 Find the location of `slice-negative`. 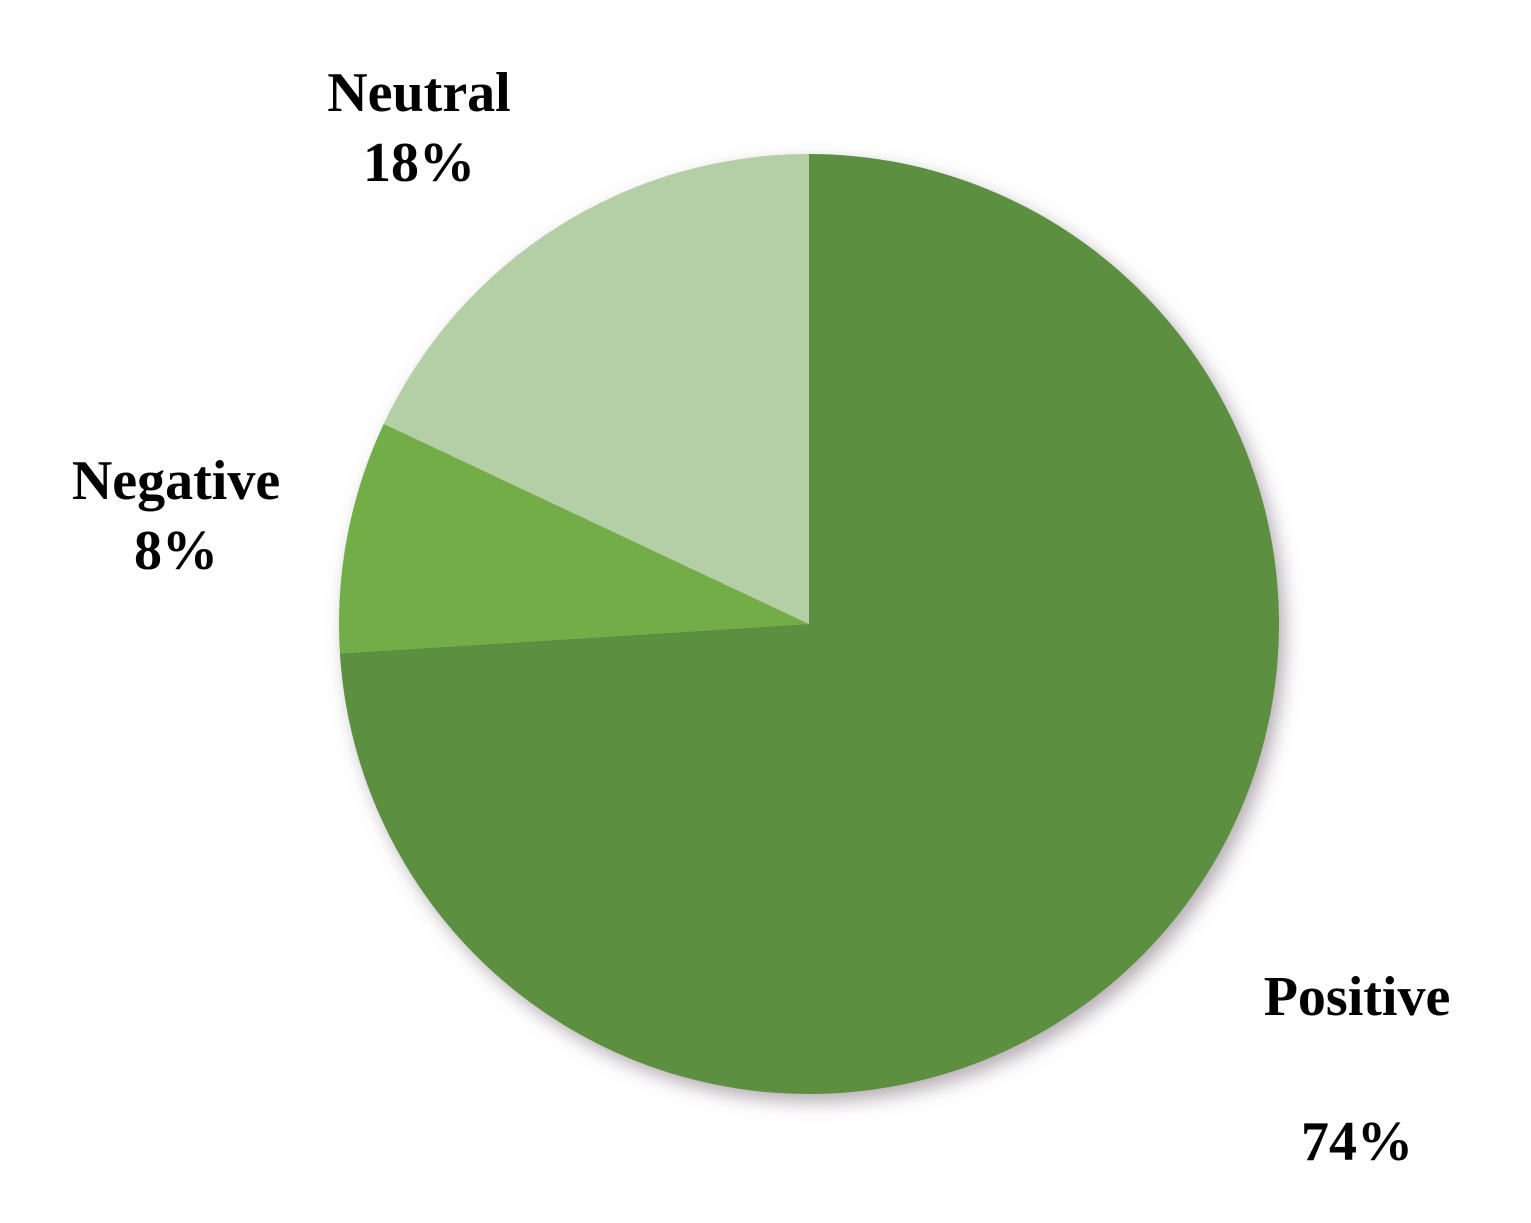

slice-negative is located at coordinates (574, 538).